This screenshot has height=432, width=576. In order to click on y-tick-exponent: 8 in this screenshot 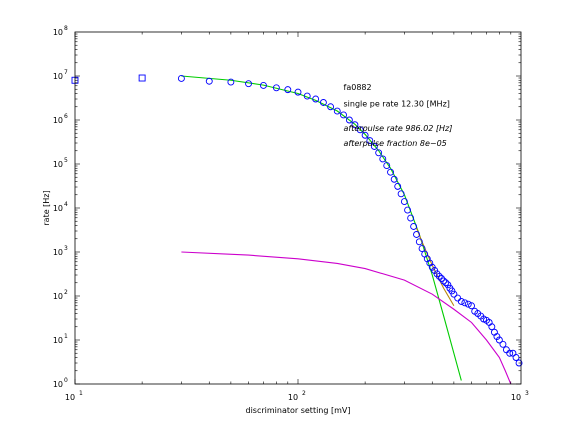, I will do `click(66, 28)`.